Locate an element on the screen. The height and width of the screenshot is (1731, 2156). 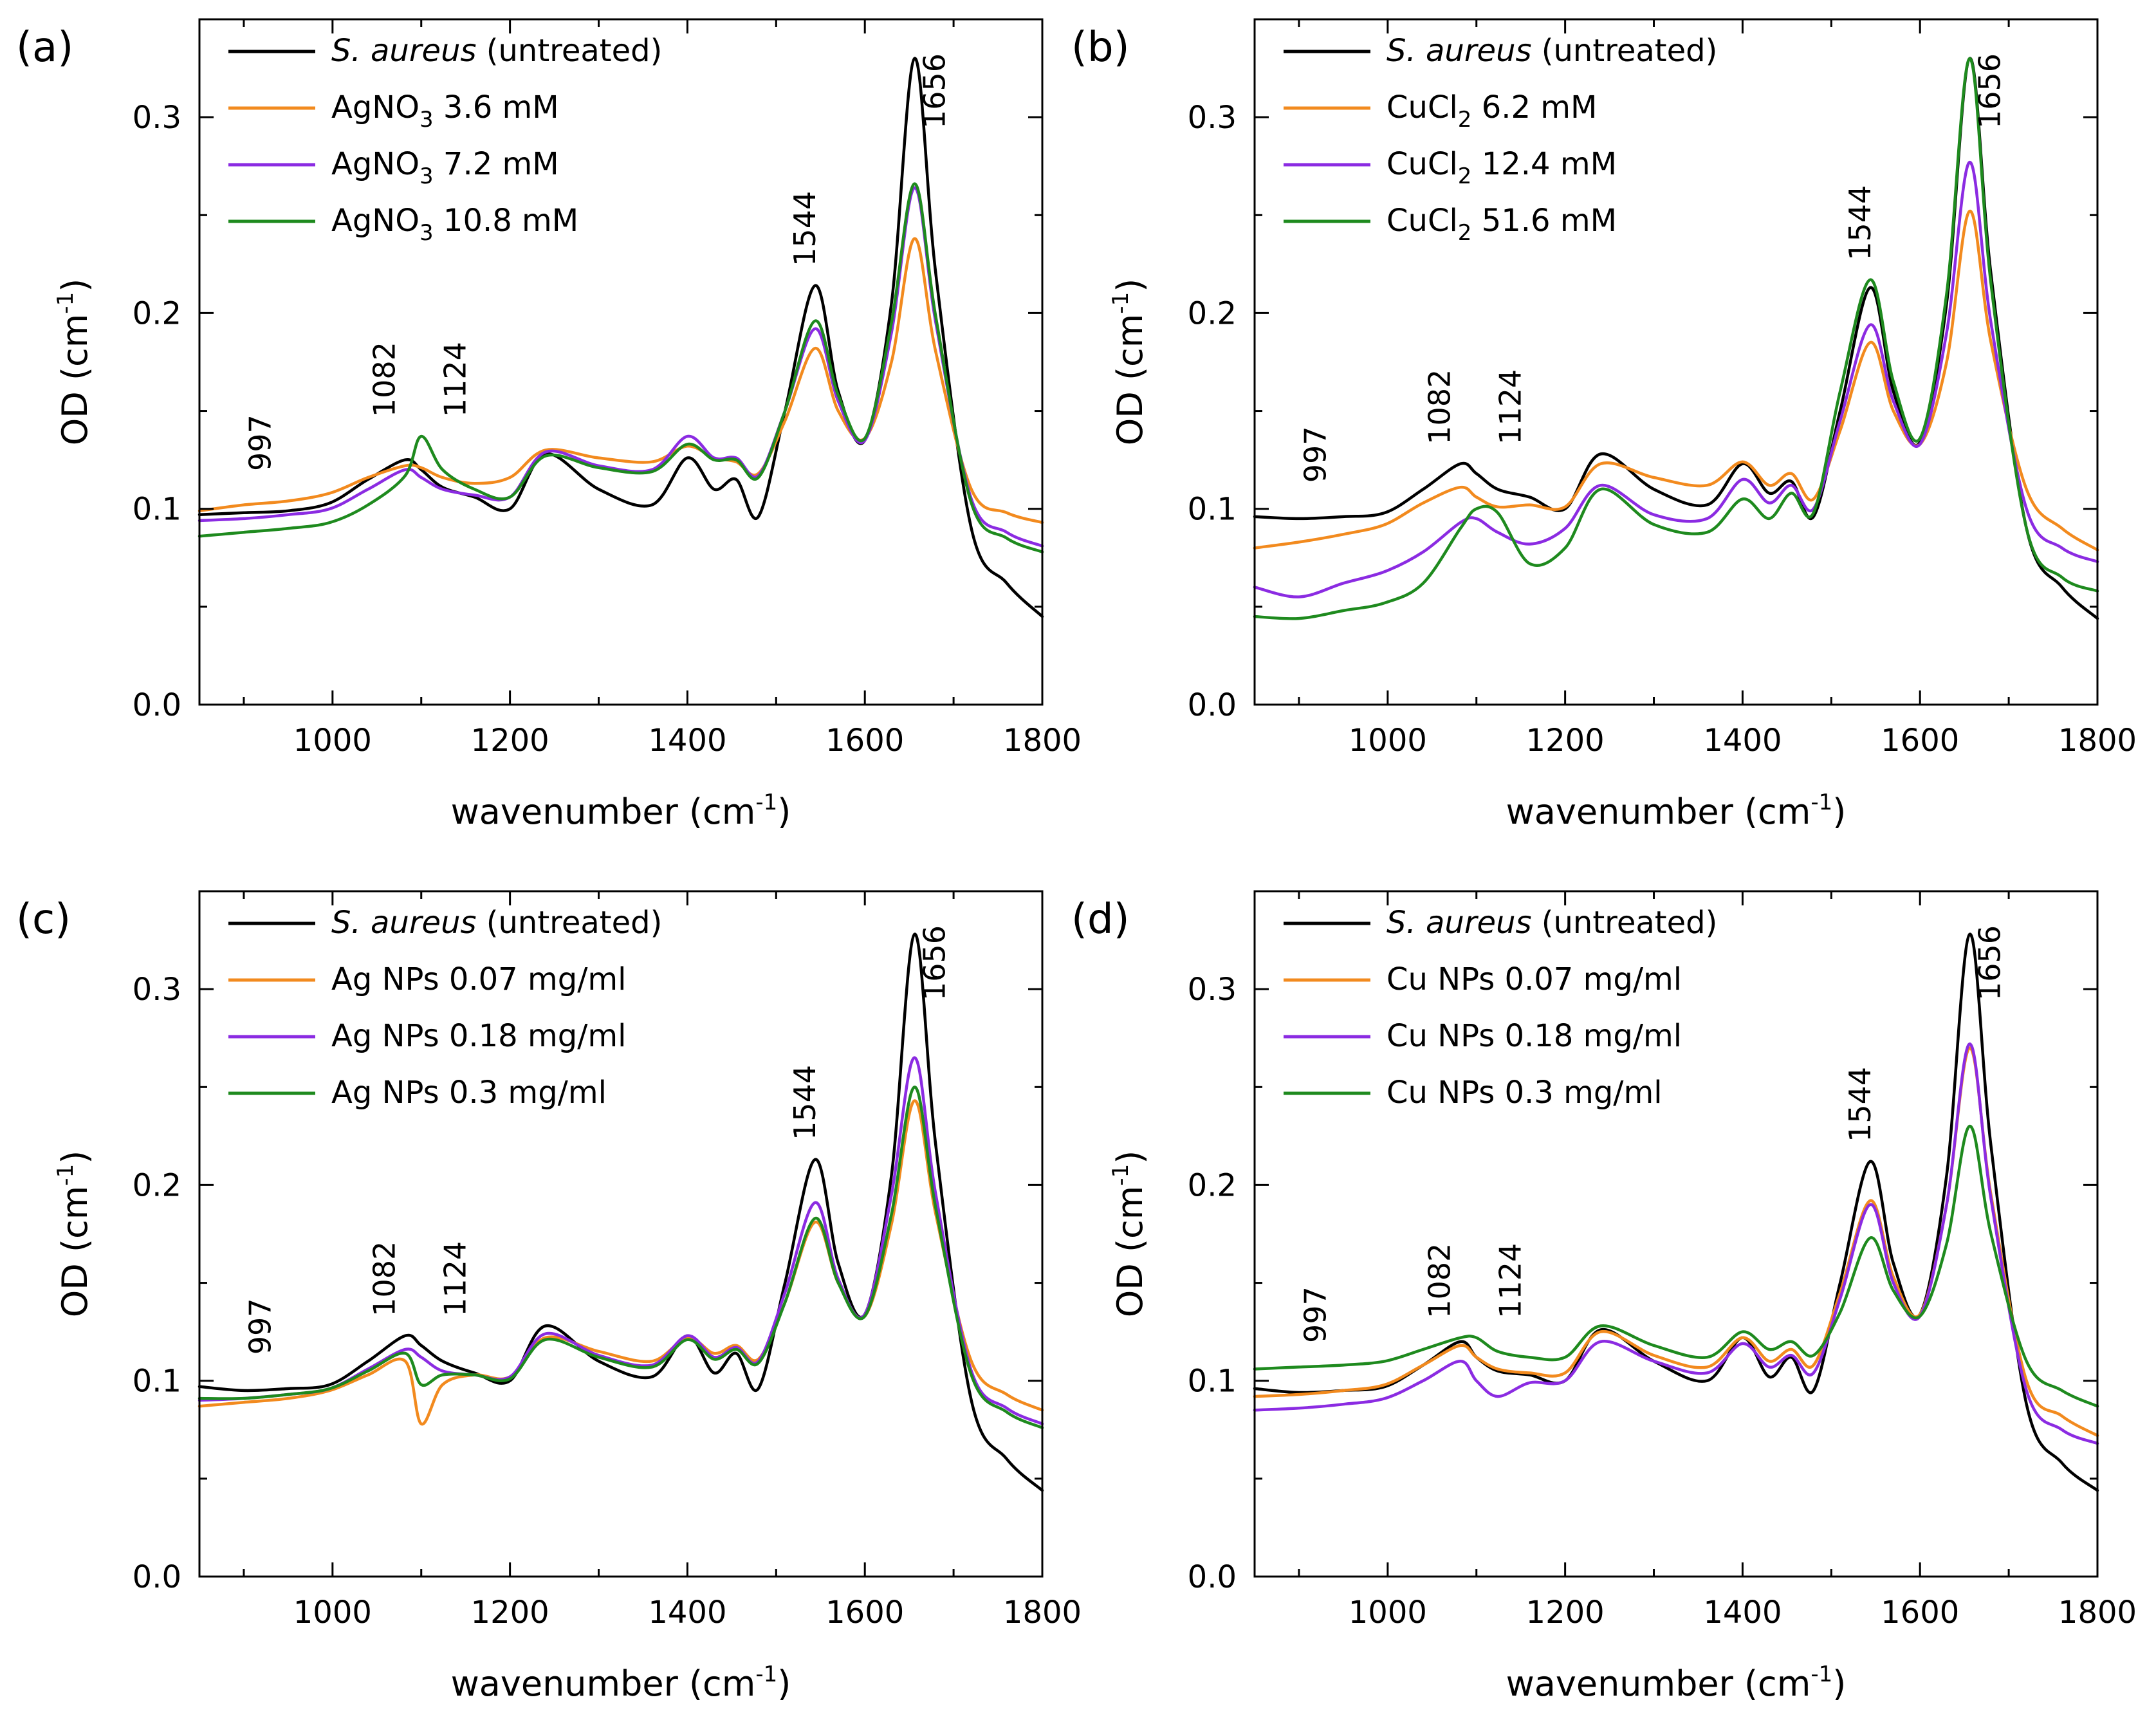
panel-label: (d) is located at coordinates (1100, 919).